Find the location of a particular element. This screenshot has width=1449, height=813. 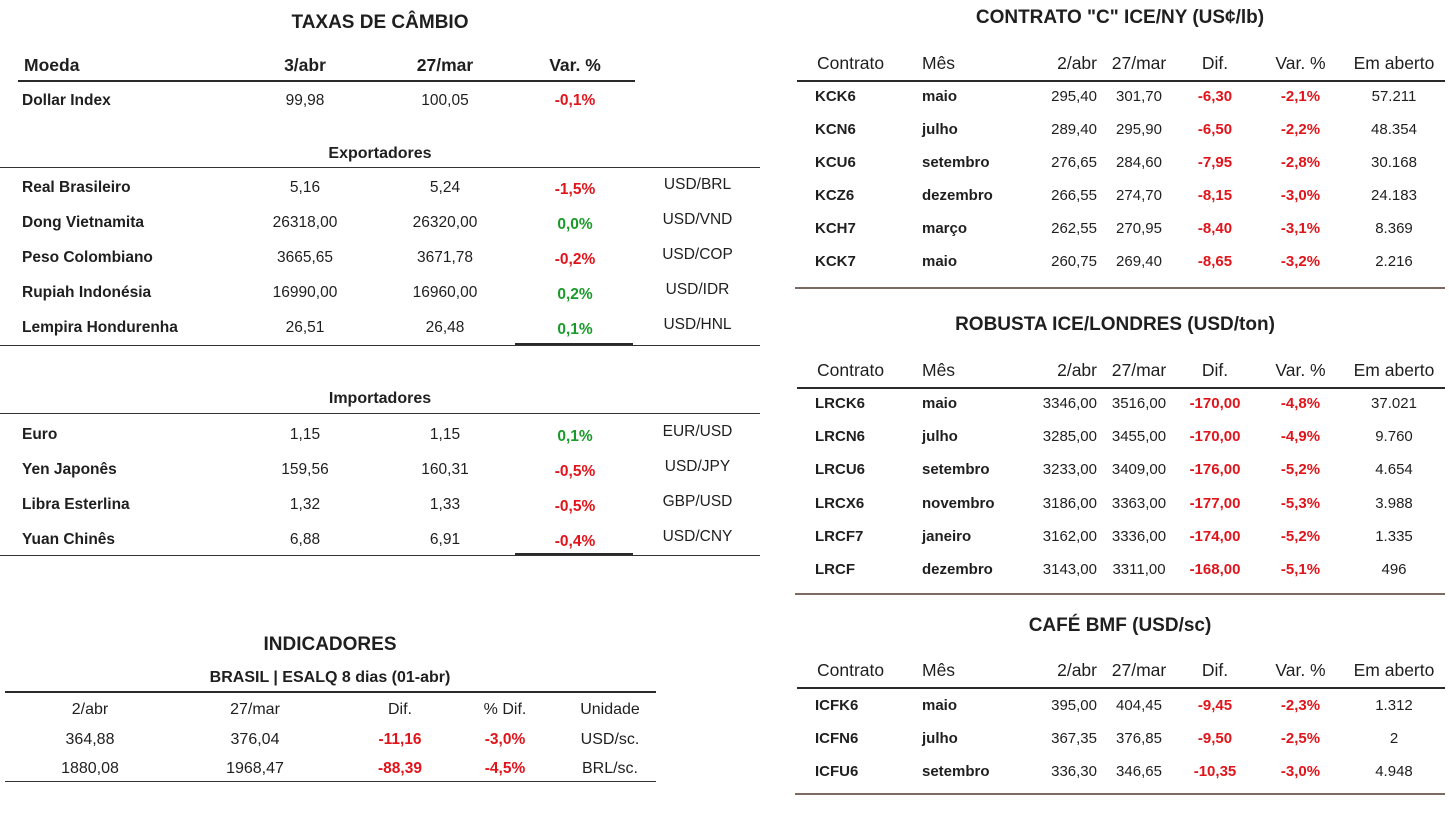

indicador-header: 27/mar is located at coordinates (255, 709).